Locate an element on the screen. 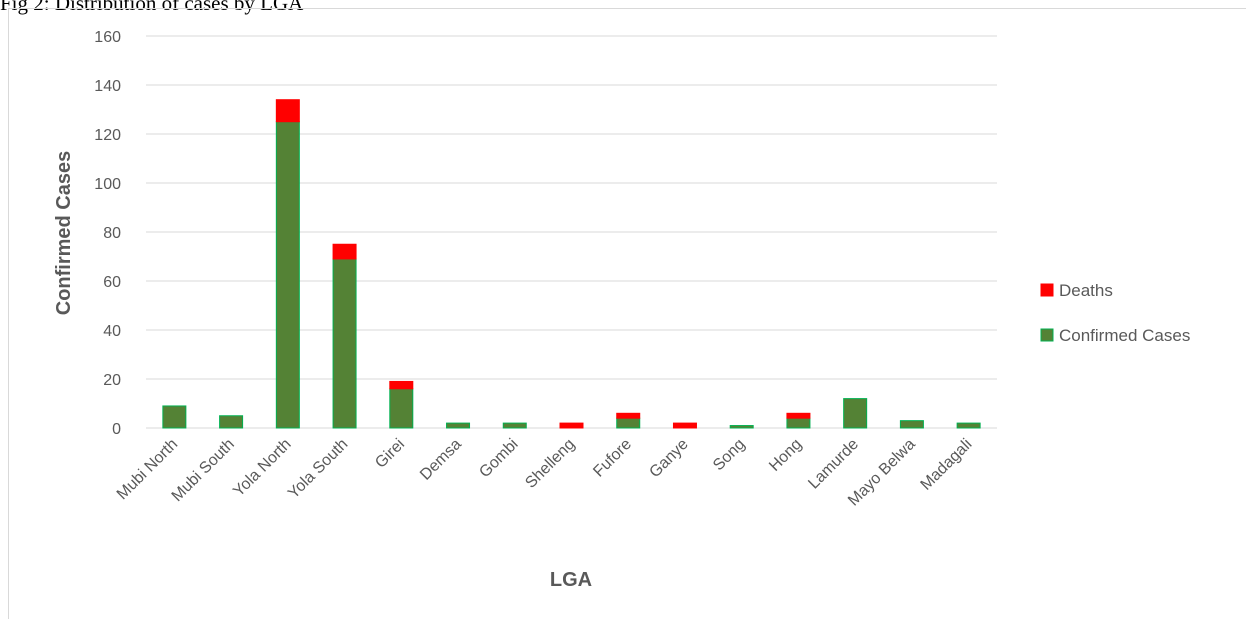 The height and width of the screenshot is (619, 1246). x-tick-label: Shelleng is located at coordinates (550, 464).